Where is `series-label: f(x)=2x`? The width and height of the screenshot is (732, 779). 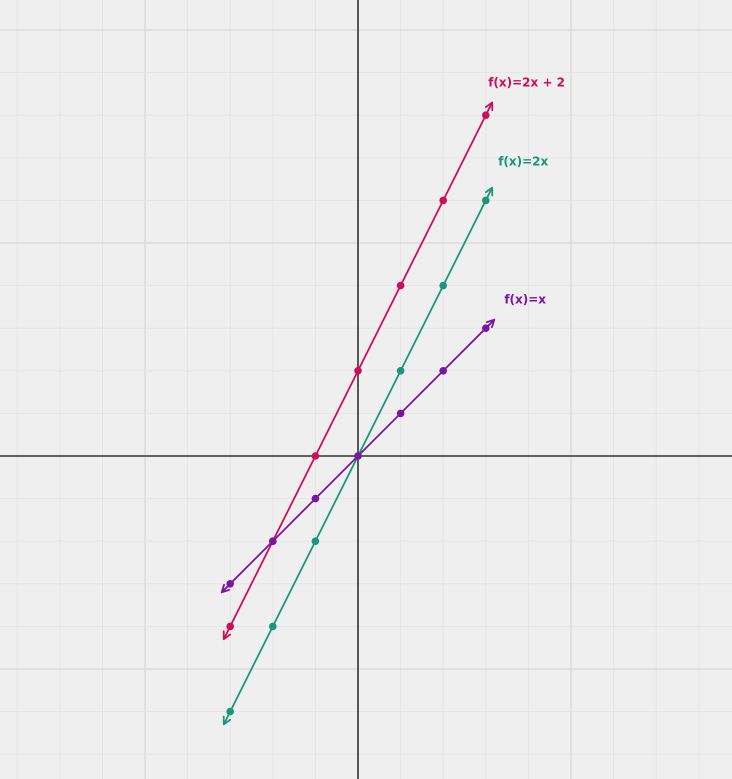
series-label: f(x)=2x is located at coordinates (523, 162).